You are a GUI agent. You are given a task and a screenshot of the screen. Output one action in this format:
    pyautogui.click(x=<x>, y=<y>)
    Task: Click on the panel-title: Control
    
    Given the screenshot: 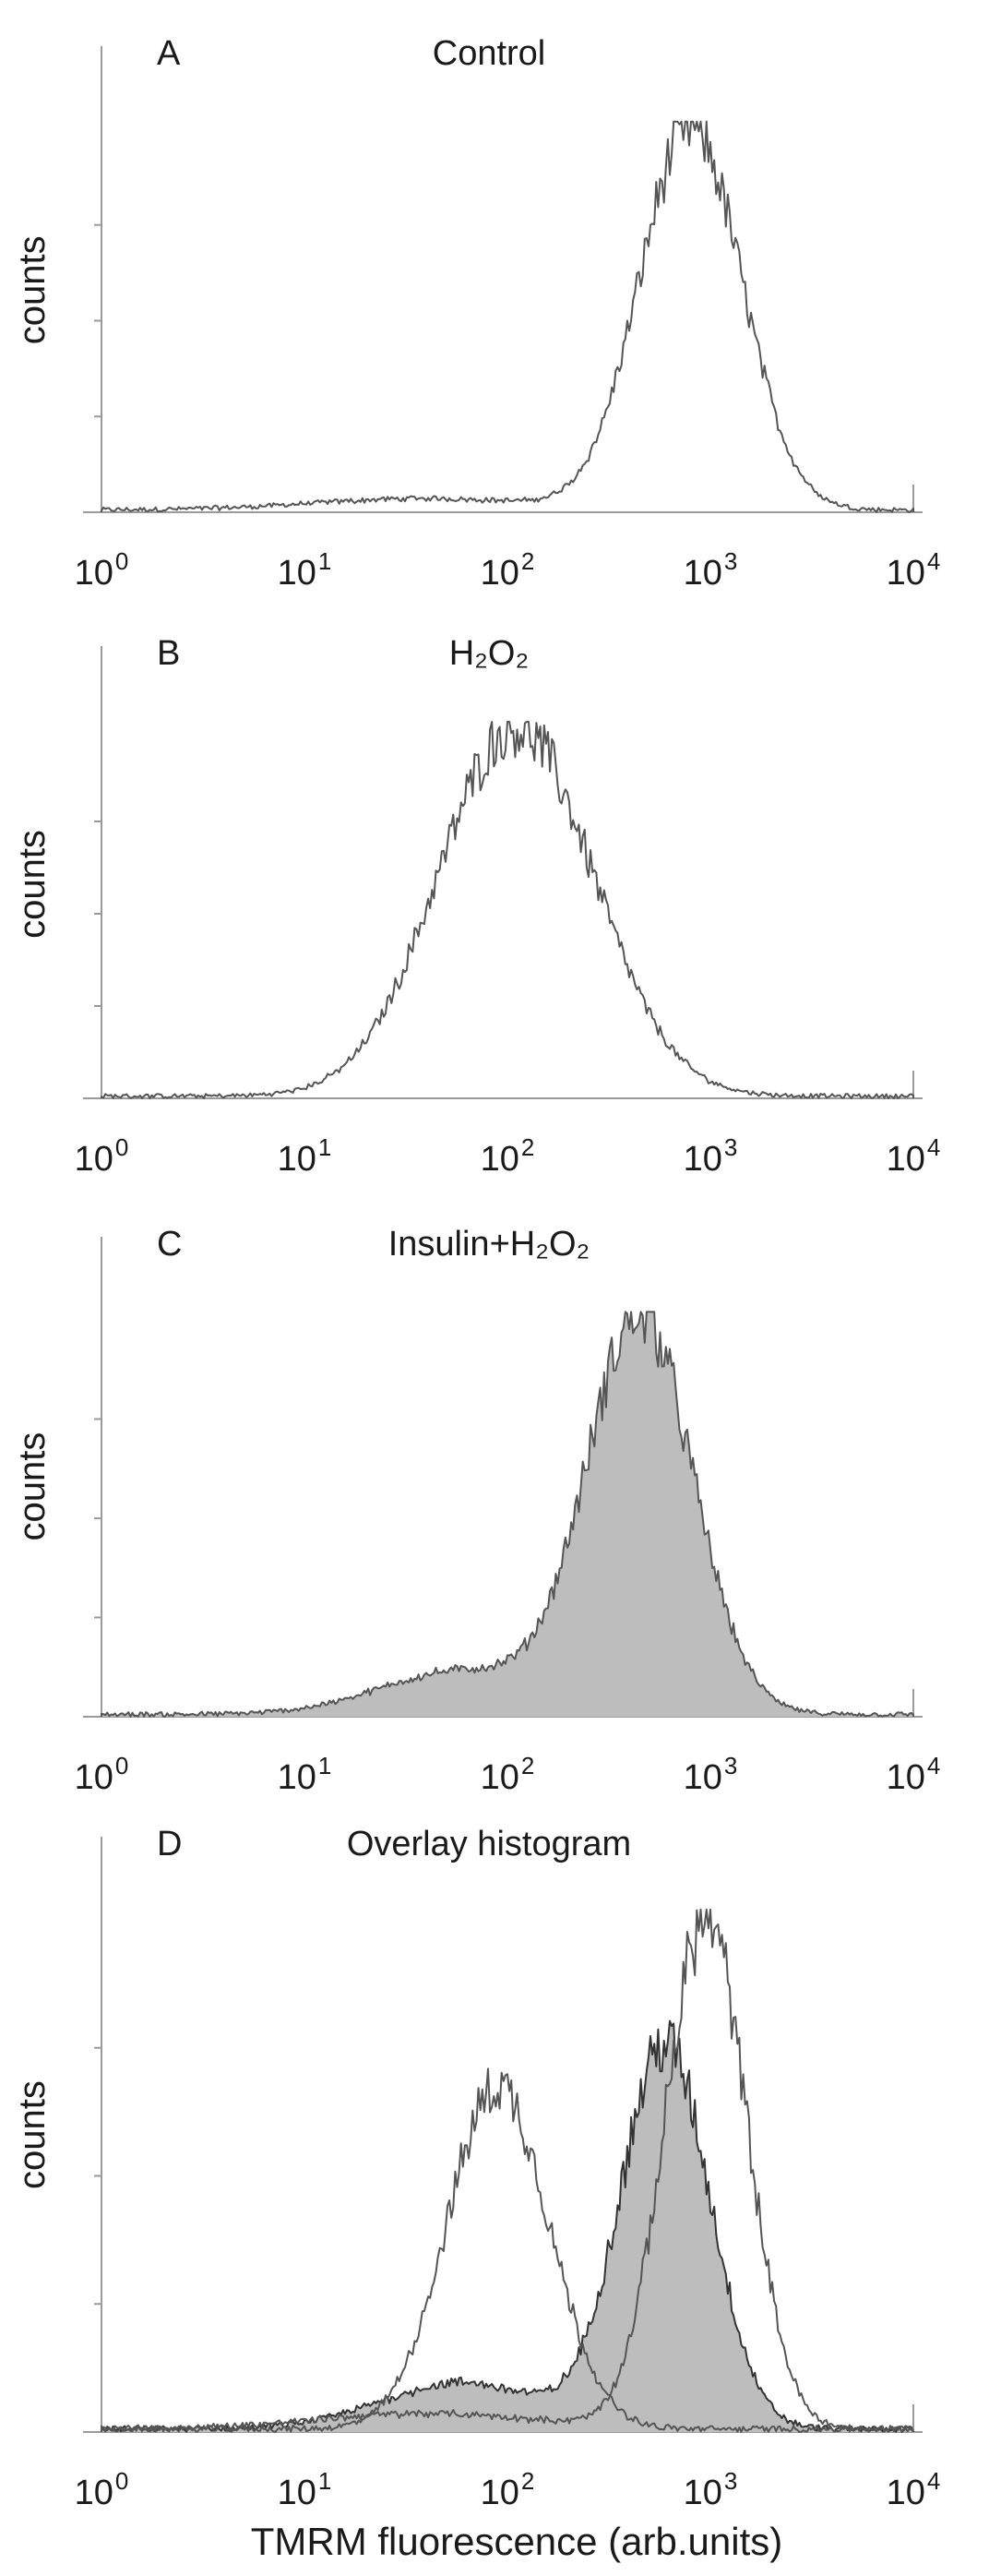 What is the action you would take?
    pyautogui.click(x=489, y=54)
    